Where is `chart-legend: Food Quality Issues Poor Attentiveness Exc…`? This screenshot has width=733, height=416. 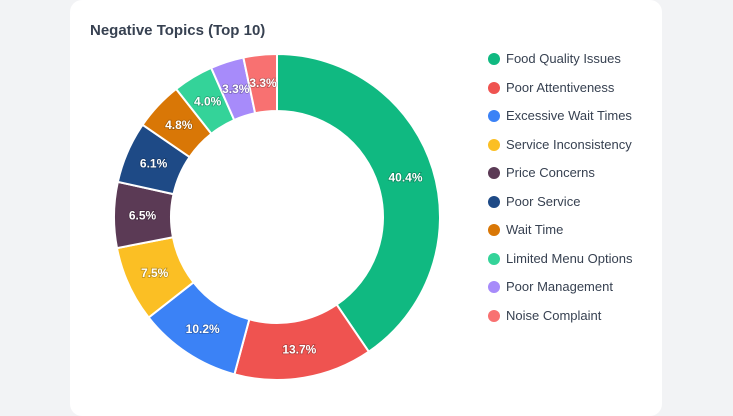
chart-legend: Food Quality Issues Poor Attentiveness Exc… is located at coordinates (560, 193).